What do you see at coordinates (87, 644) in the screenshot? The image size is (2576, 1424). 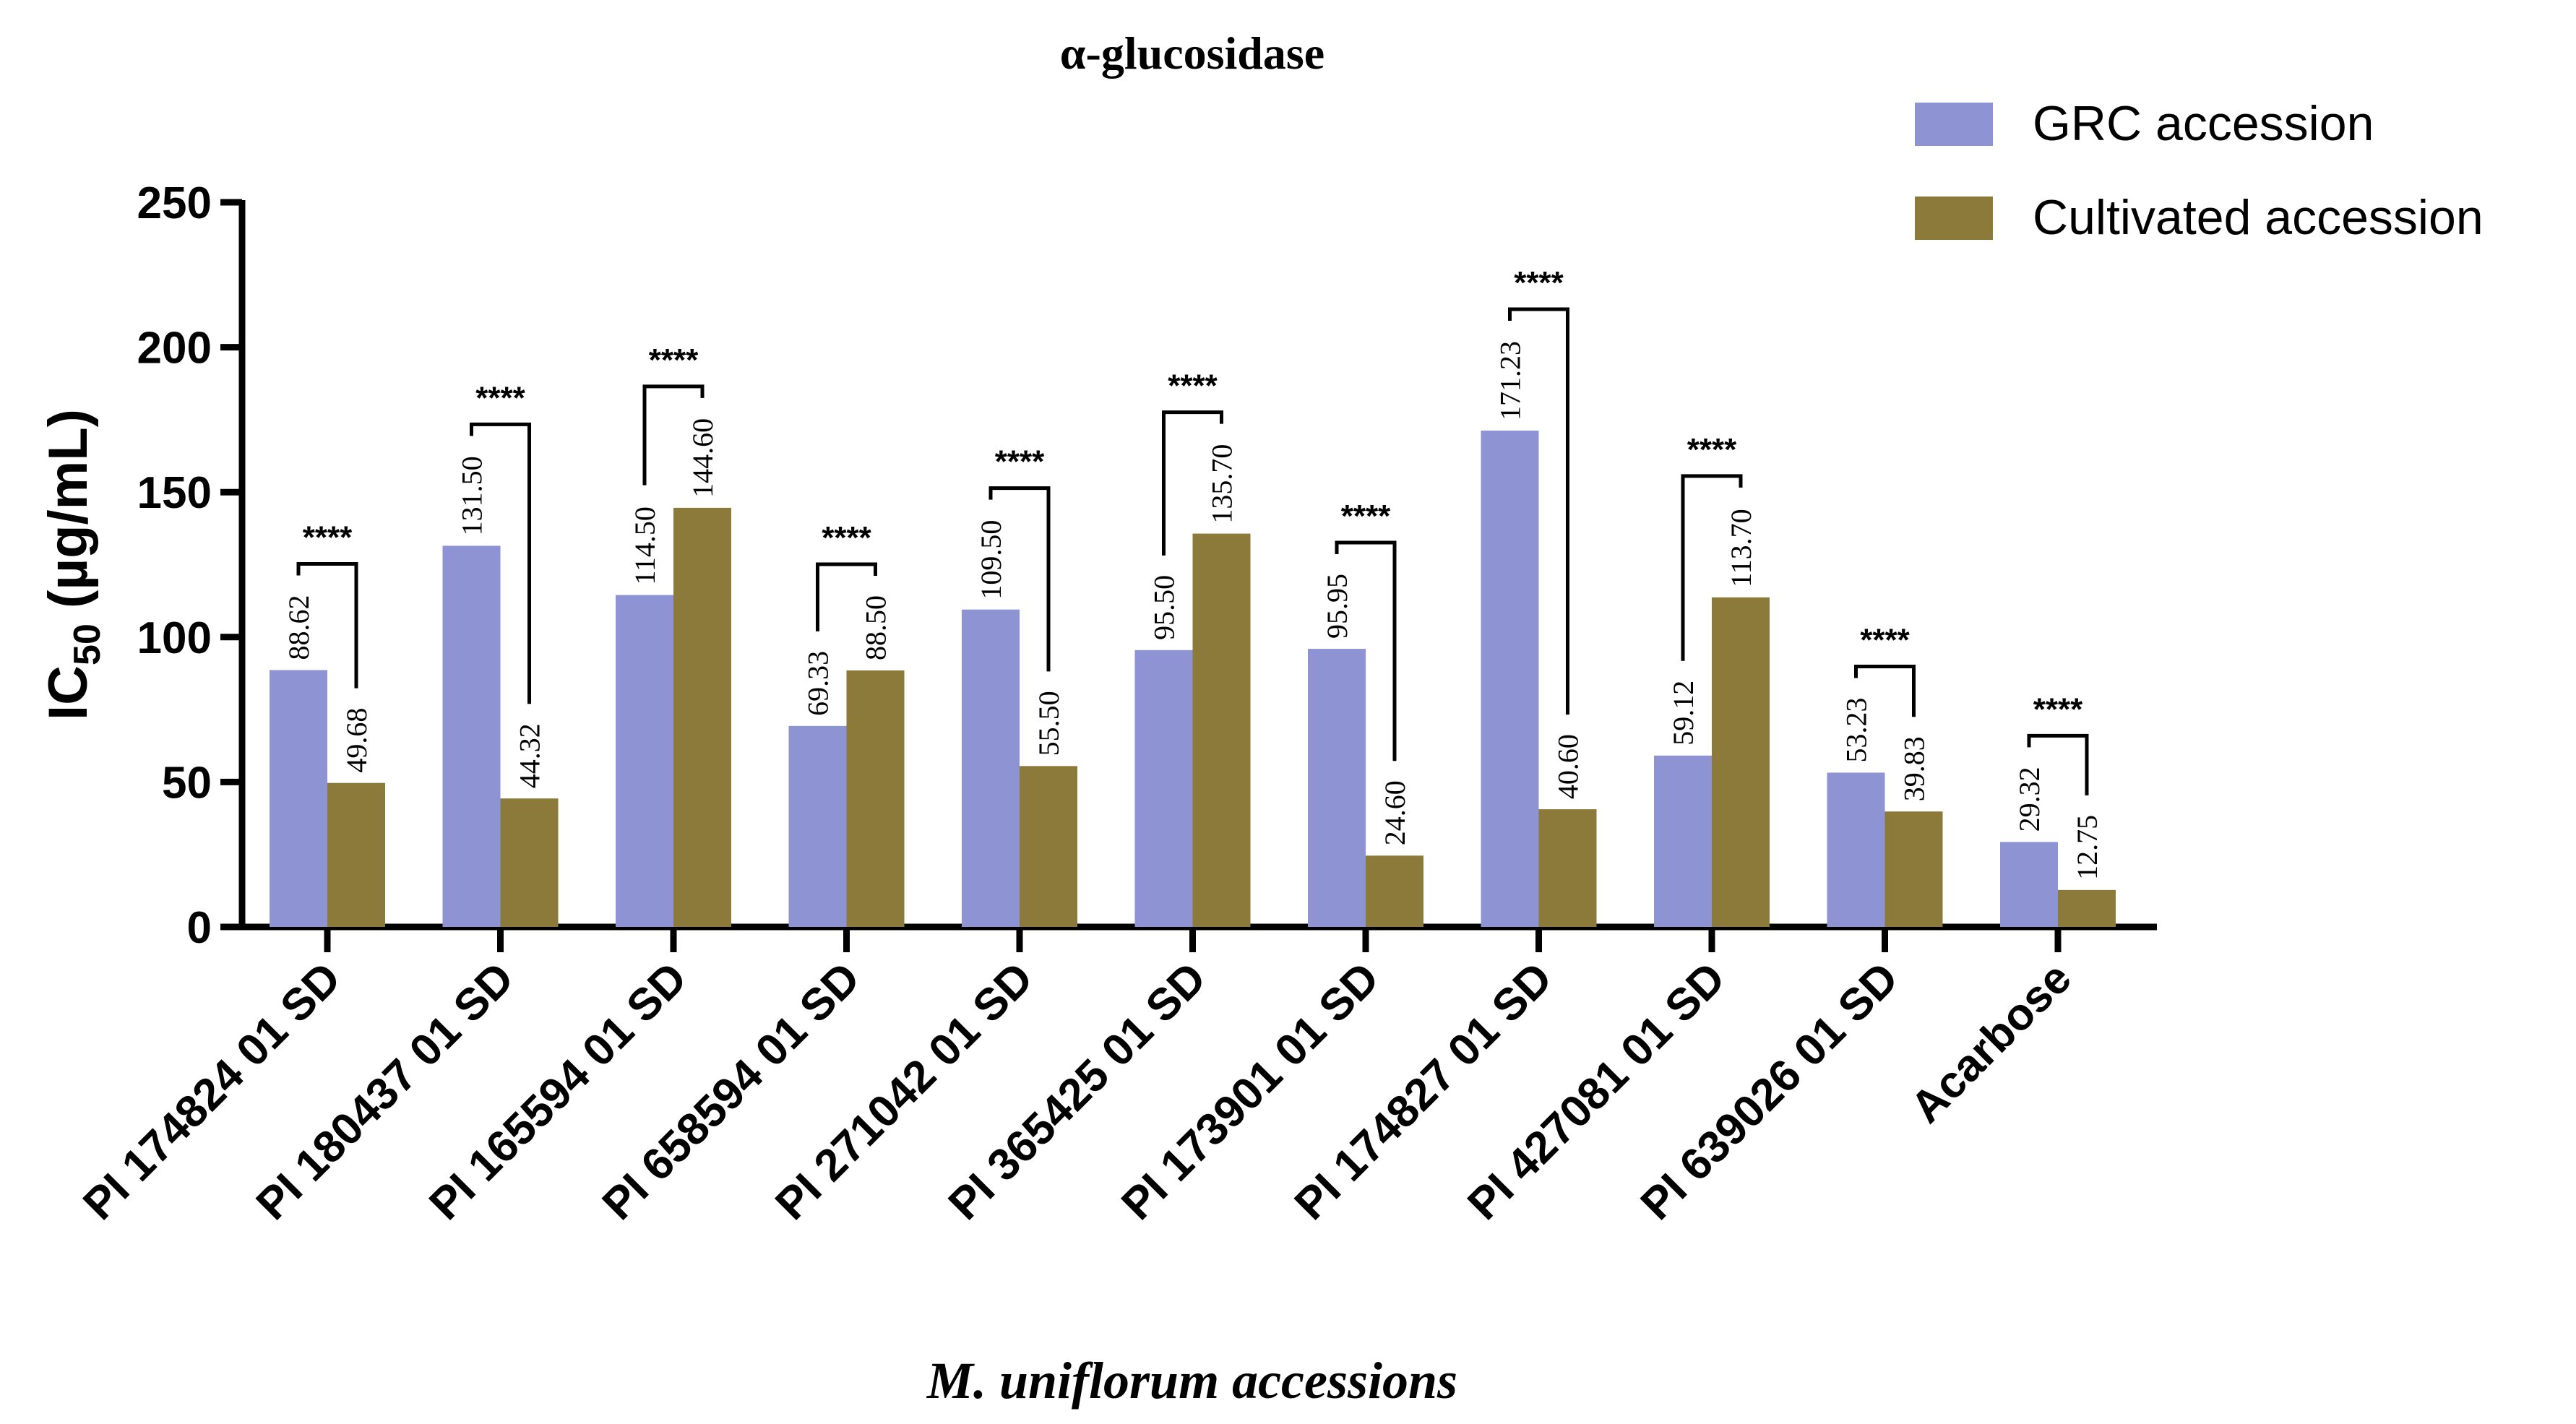 I see `y-axis-label-subscript: 50` at bounding box center [87, 644].